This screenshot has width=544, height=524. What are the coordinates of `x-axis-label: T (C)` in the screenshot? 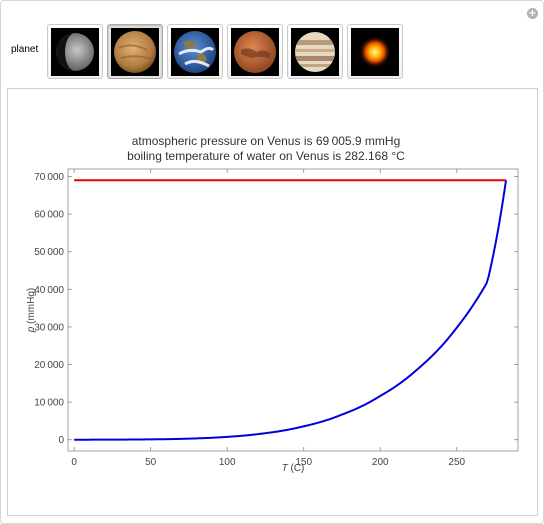 It's located at (293, 468).